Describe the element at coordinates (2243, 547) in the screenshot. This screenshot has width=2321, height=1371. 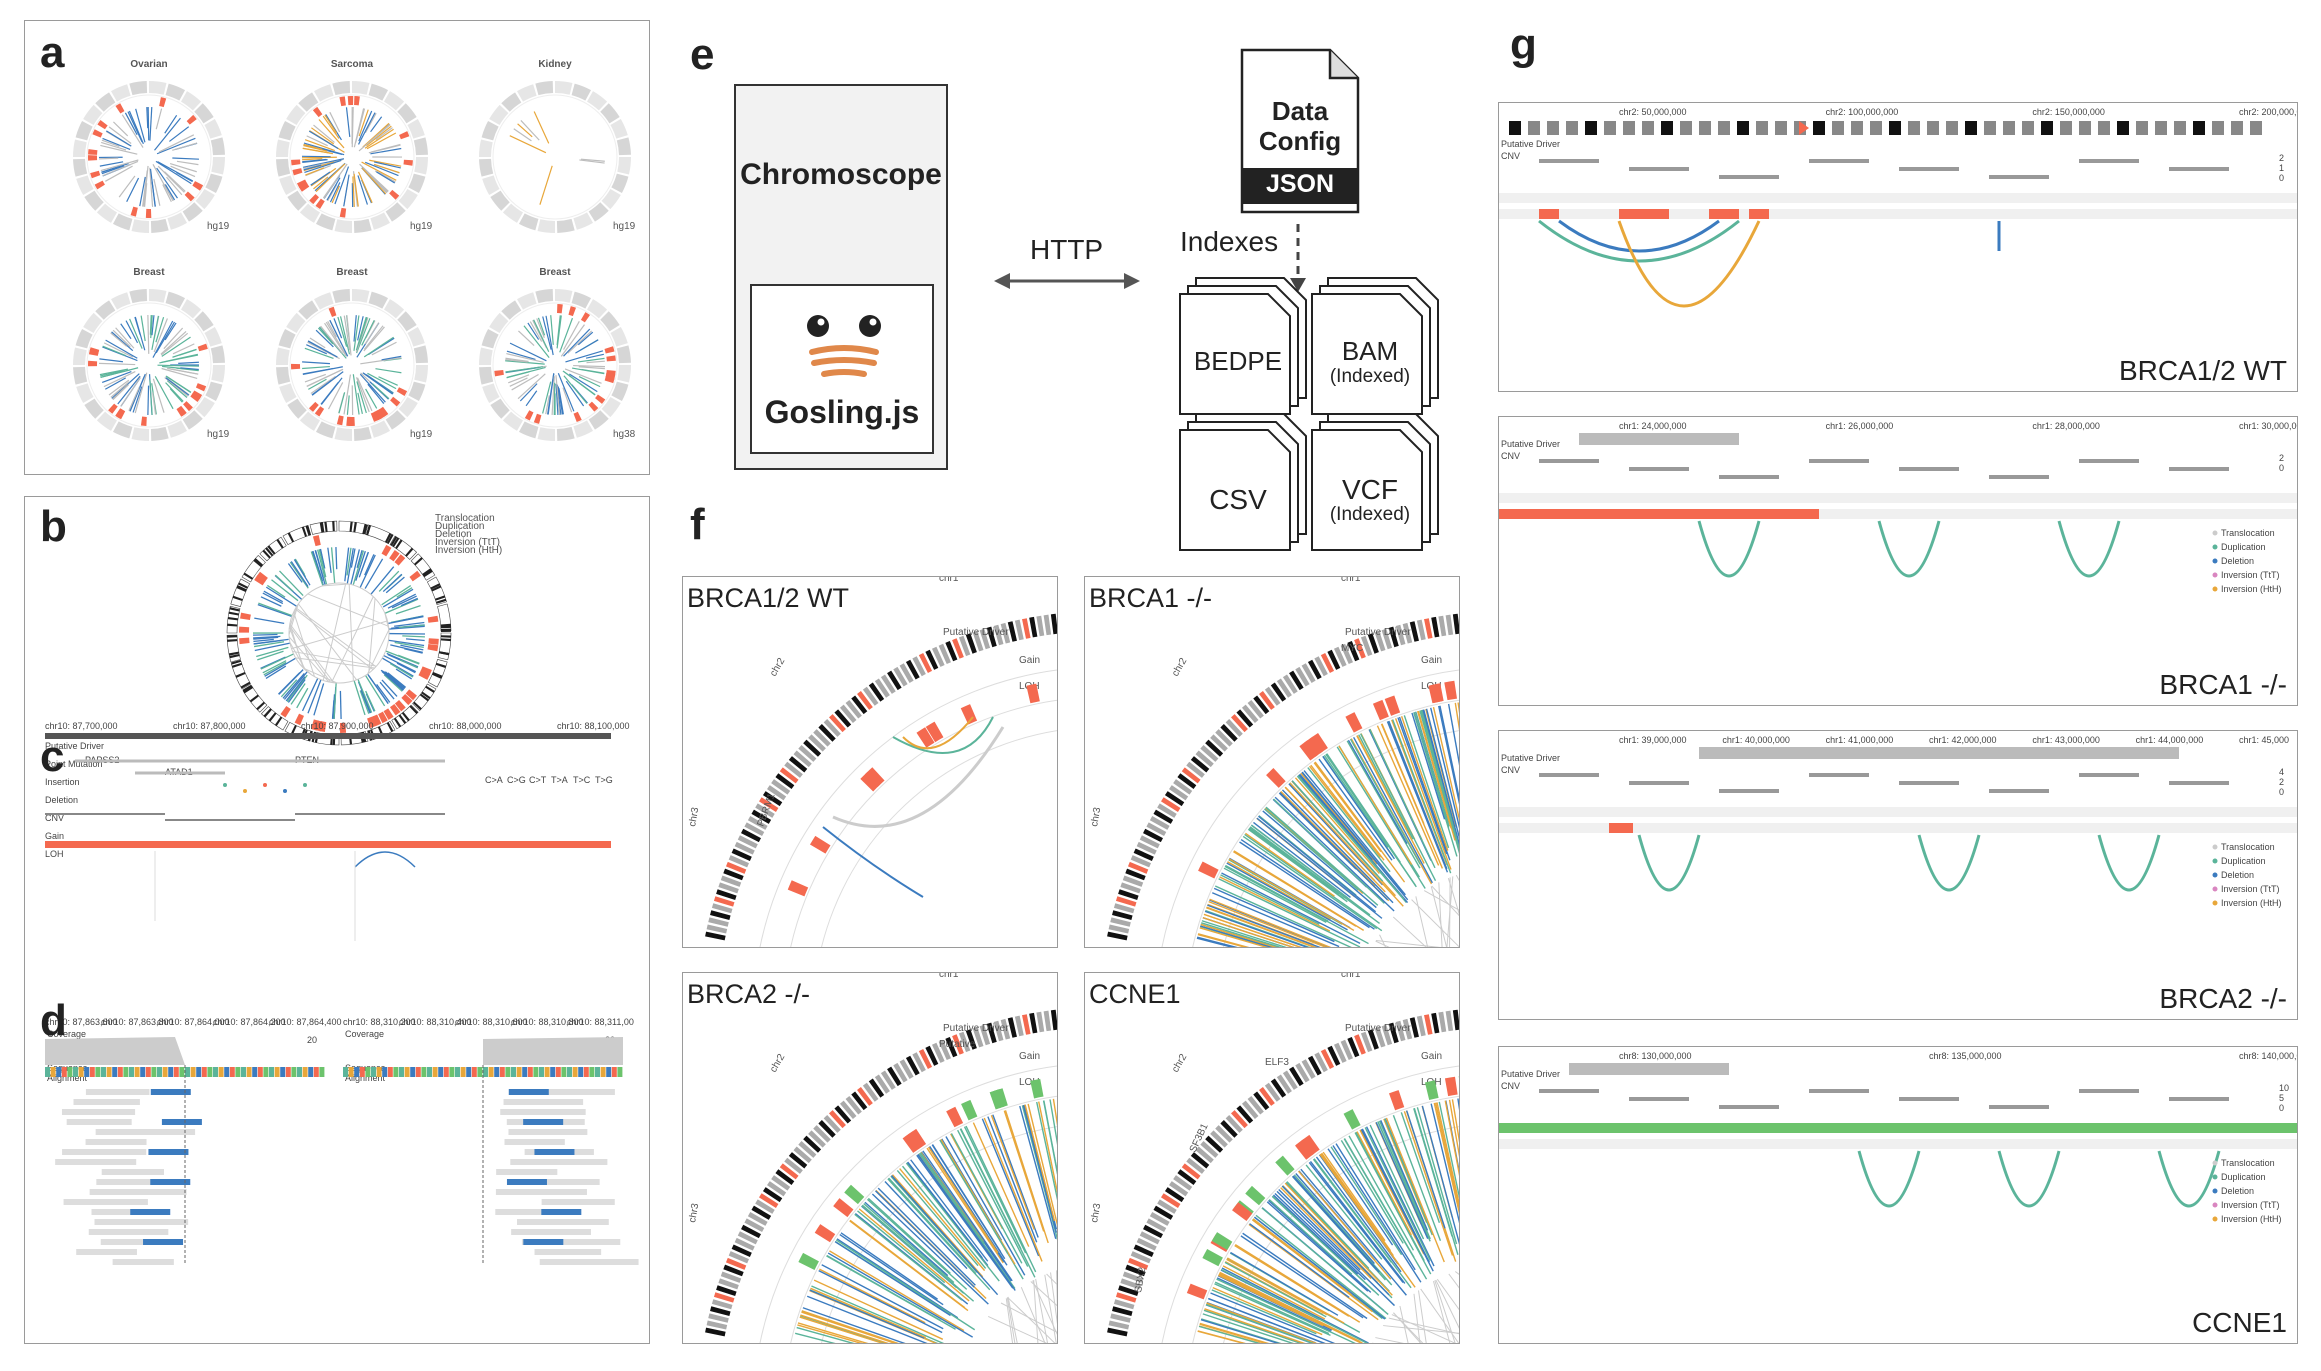
I see `sv-legend-item: Duplication` at that location.